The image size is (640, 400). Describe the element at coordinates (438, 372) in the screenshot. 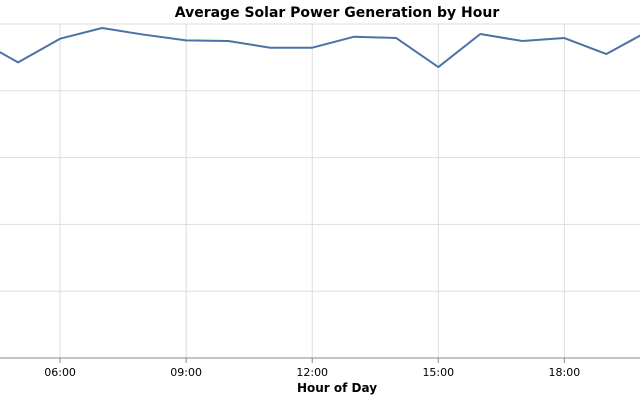

I see `x-tick-label-4: 15:00` at that location.